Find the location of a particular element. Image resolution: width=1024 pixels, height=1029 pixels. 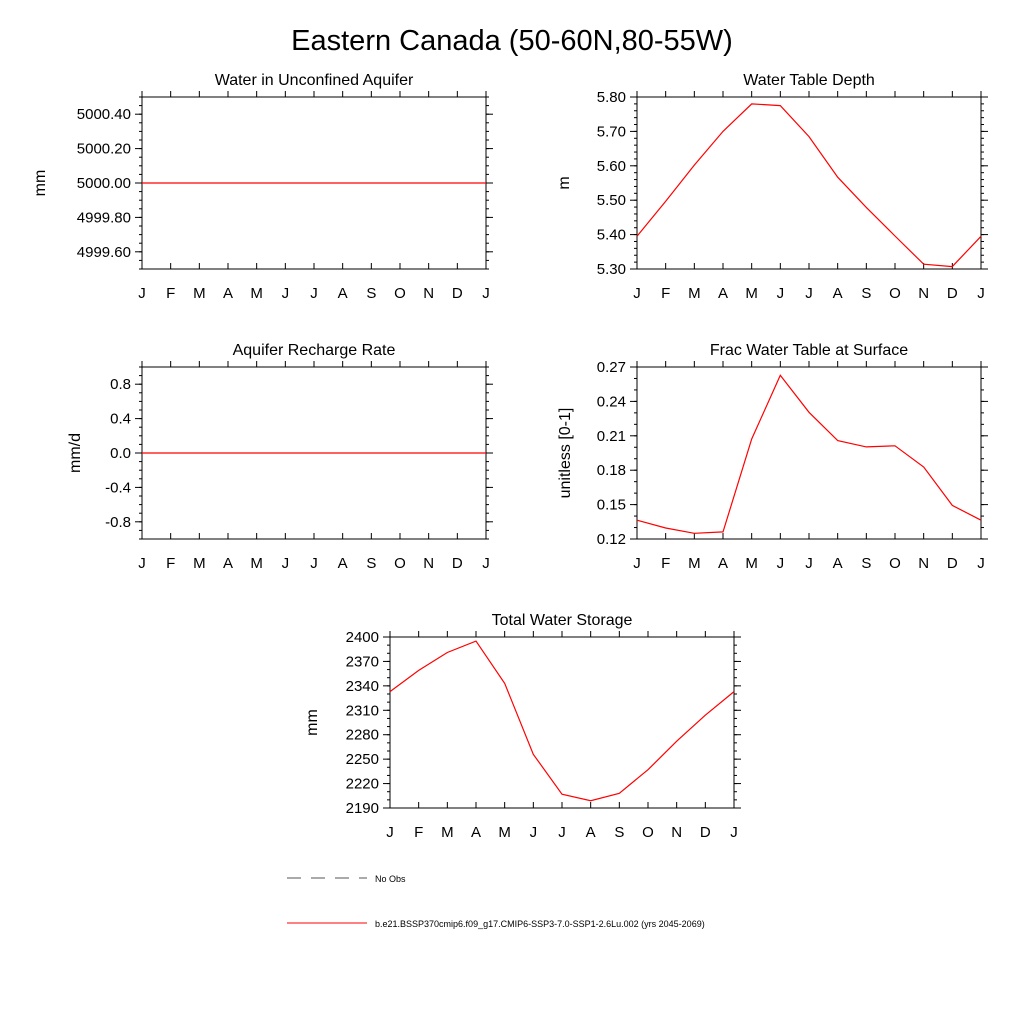

y-axis-label: unitless [0-1] is located at coordinates (565, 453).